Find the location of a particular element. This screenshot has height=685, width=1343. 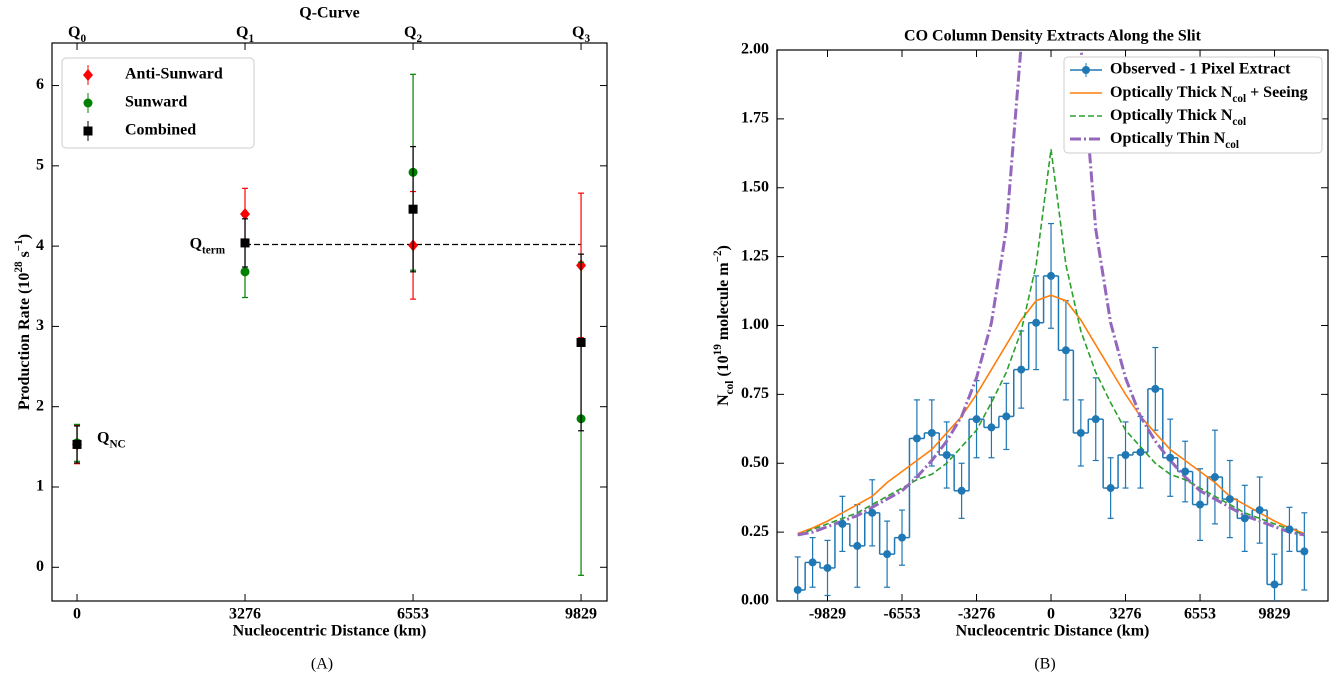

y-tick-label: 1 is located at coordinates (40, 486).